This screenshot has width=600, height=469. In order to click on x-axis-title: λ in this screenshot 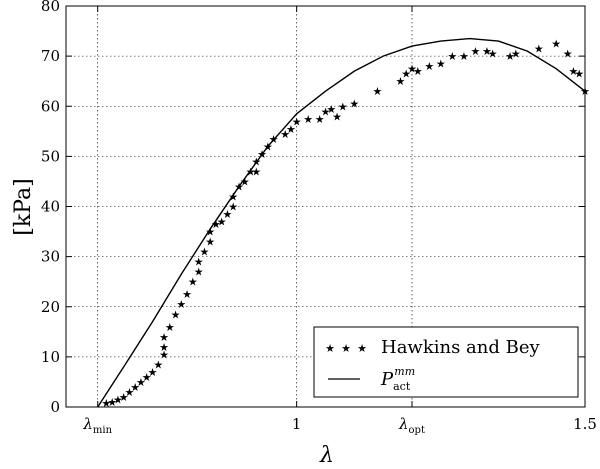, I will do `click(326, 455)`.